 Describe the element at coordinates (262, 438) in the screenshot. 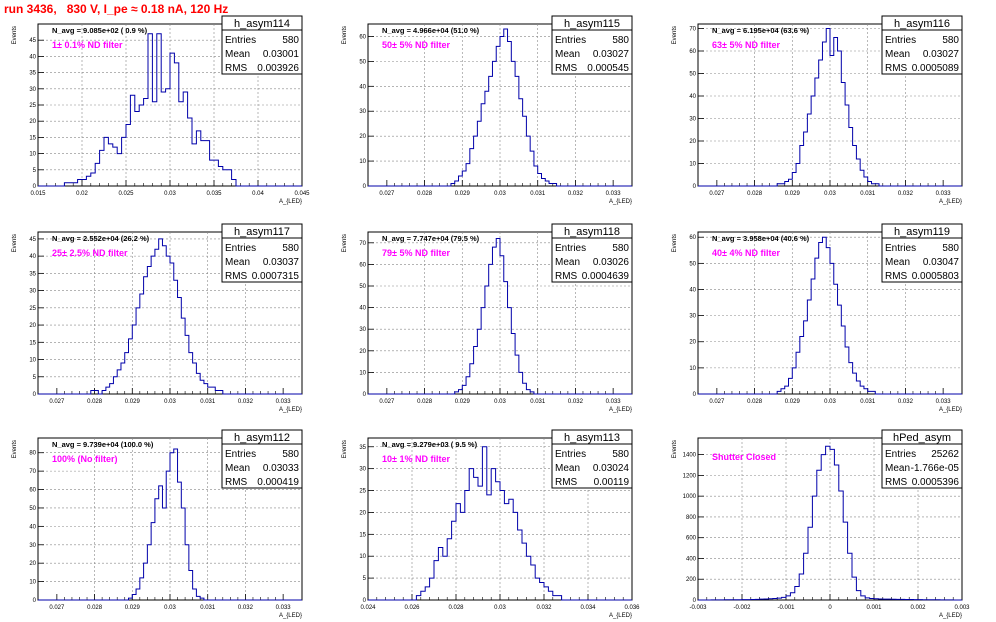

I see `histogram-name: h_asym112` at that location.